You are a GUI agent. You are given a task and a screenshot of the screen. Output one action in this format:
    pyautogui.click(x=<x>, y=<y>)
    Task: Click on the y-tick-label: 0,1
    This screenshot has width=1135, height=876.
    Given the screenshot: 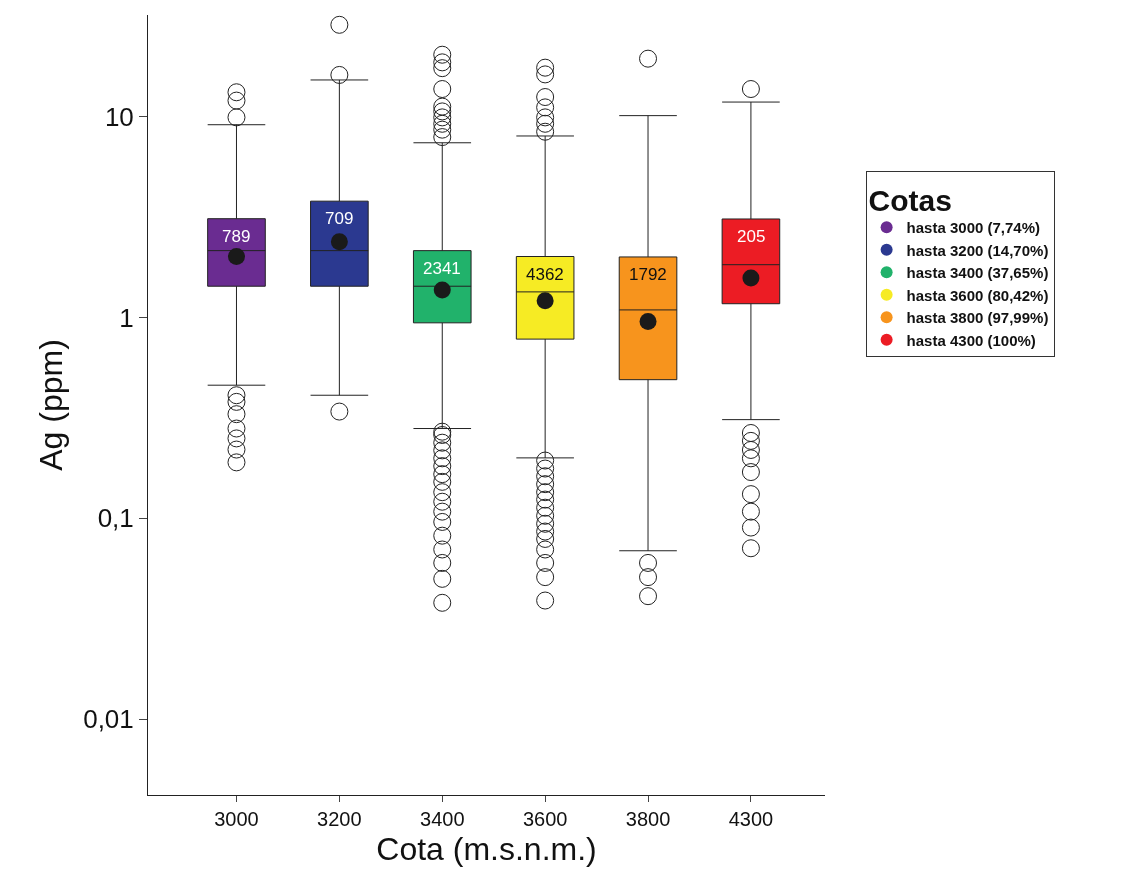 What is the action you would take?
    pyautogui.click(x=115, y=518)
    